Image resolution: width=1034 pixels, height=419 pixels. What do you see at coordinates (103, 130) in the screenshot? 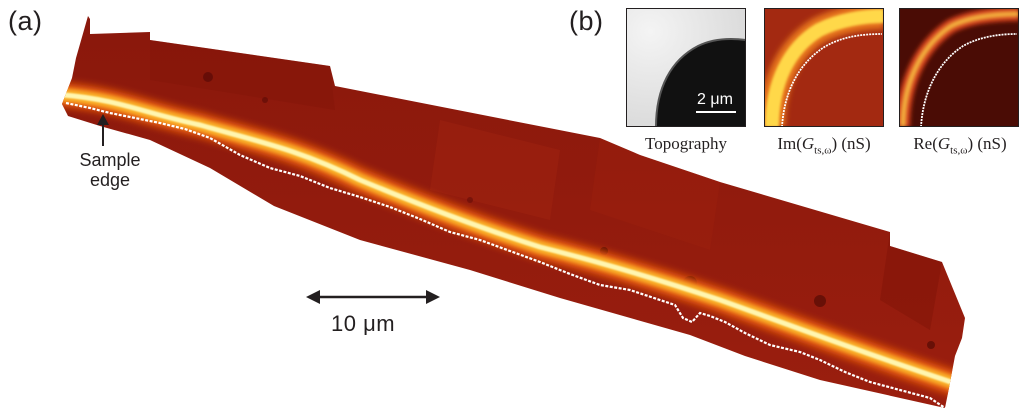
I see `sample-edge-arrow` at bounding box center [103, 130].